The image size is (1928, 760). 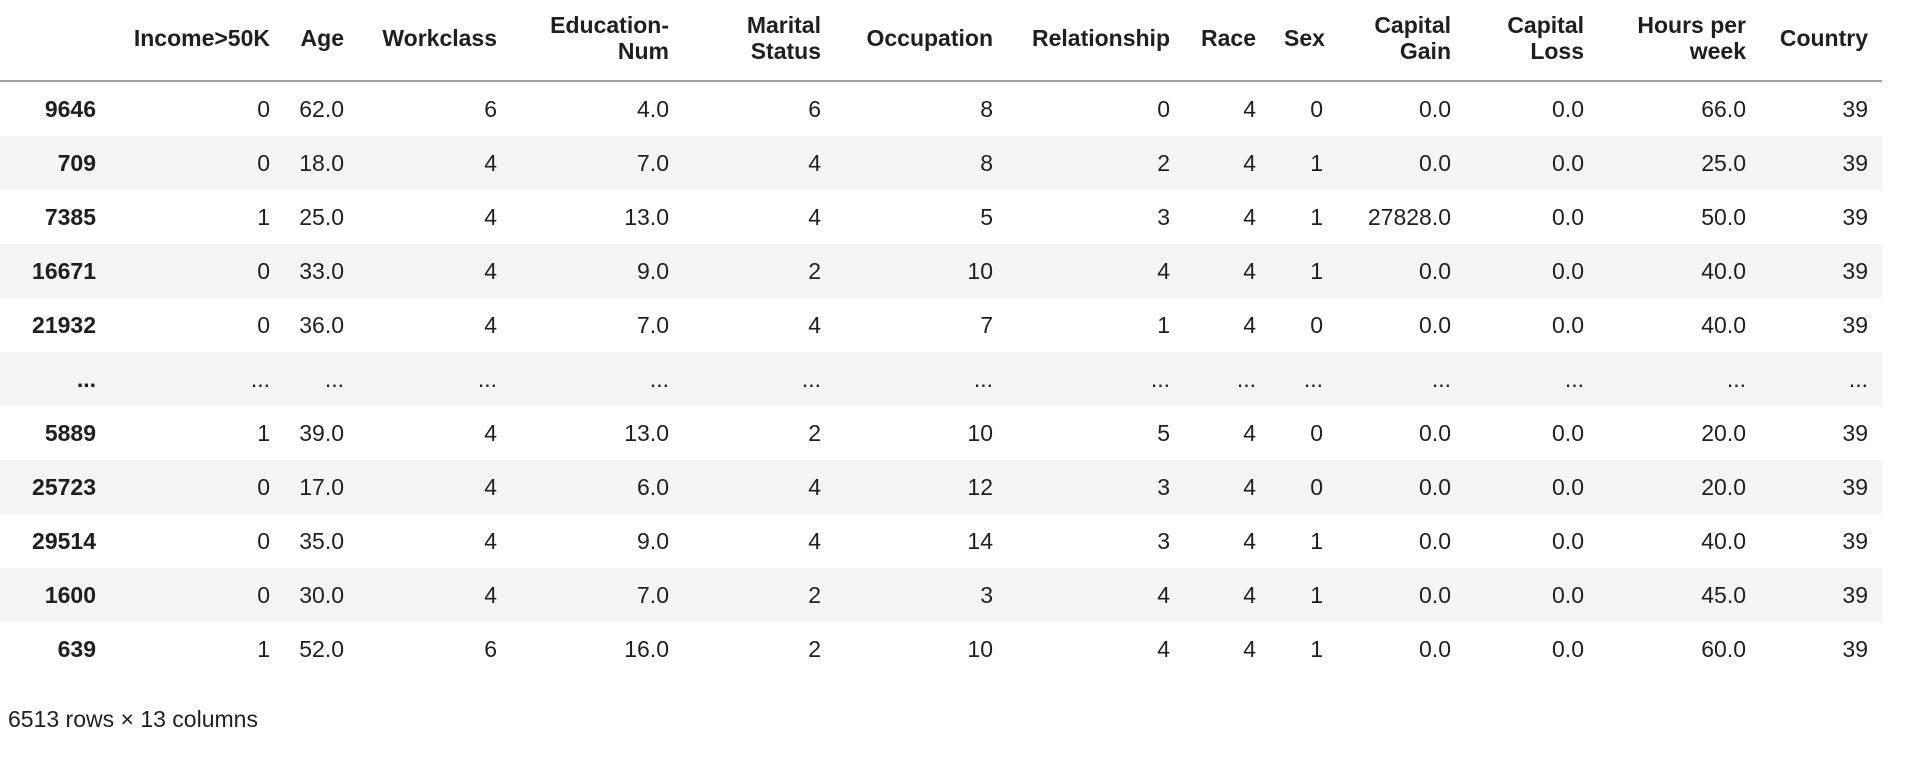 What do you see at coordinates (941, 649) in the screenshot?
I see `table-row: 639 1 52.0 6 16.0 2 10 4 4 1 0.0 0.0 60.0 39` at bounding box center [941, 649].